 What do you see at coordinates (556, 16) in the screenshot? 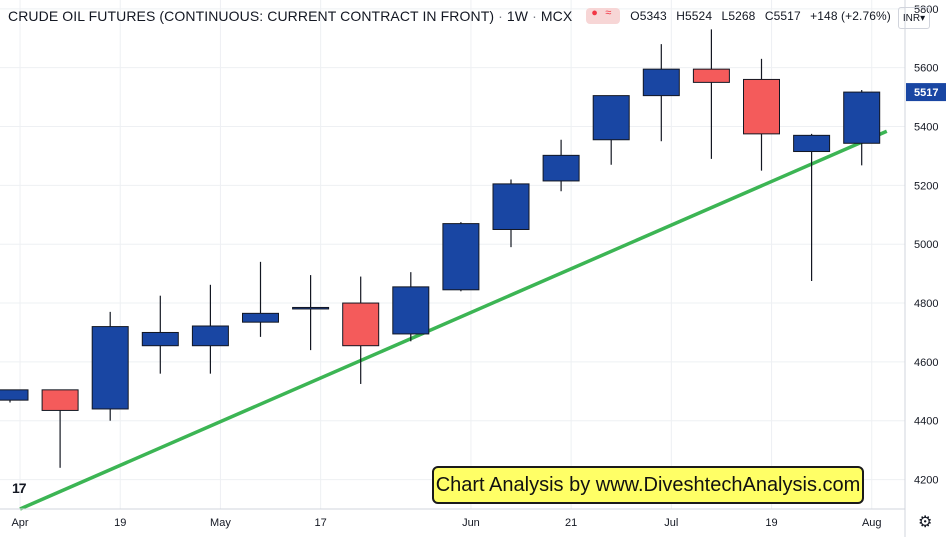
I see `exchange-label: MCX` at bounding box center [556, 16].